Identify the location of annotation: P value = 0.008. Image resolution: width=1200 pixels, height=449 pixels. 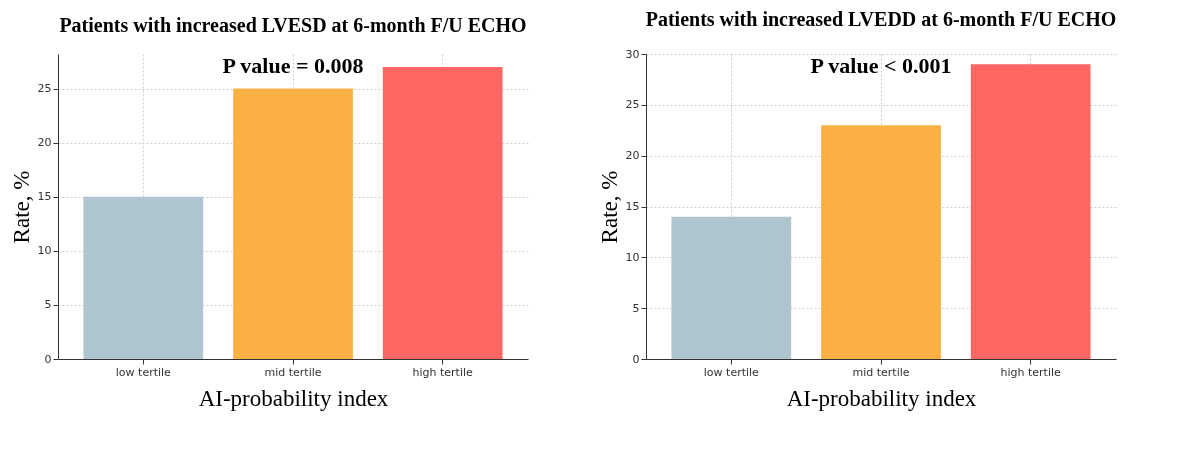
(293, 65).